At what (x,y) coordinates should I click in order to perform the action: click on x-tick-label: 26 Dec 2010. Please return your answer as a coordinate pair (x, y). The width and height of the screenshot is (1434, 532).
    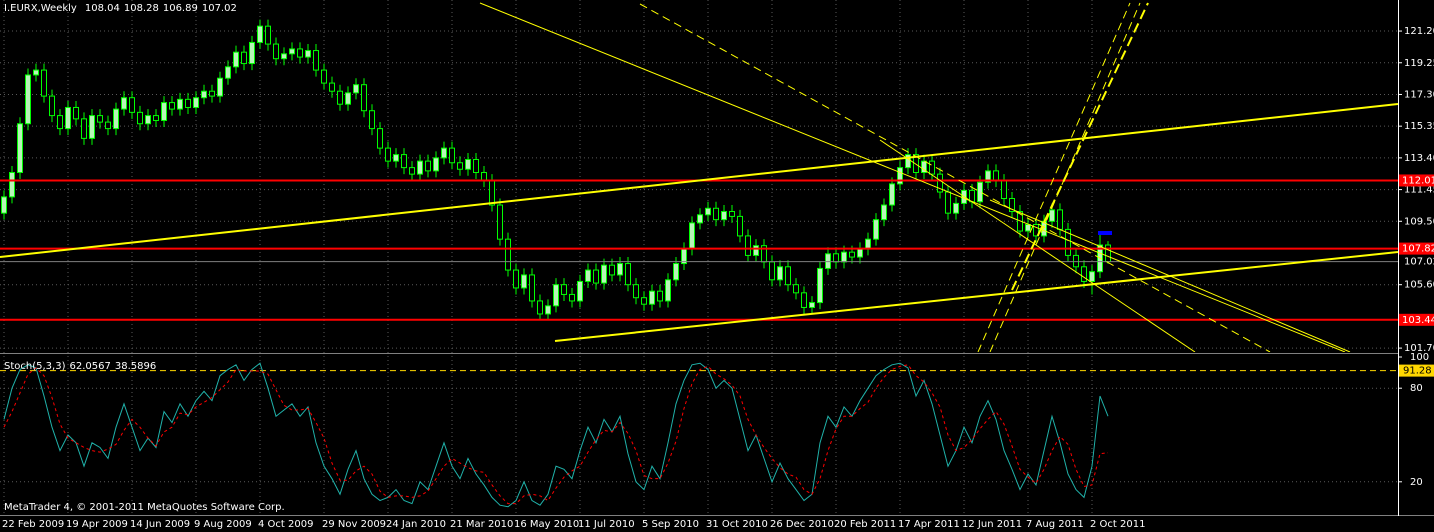
    Looking at the image, I should click on (802, 524).